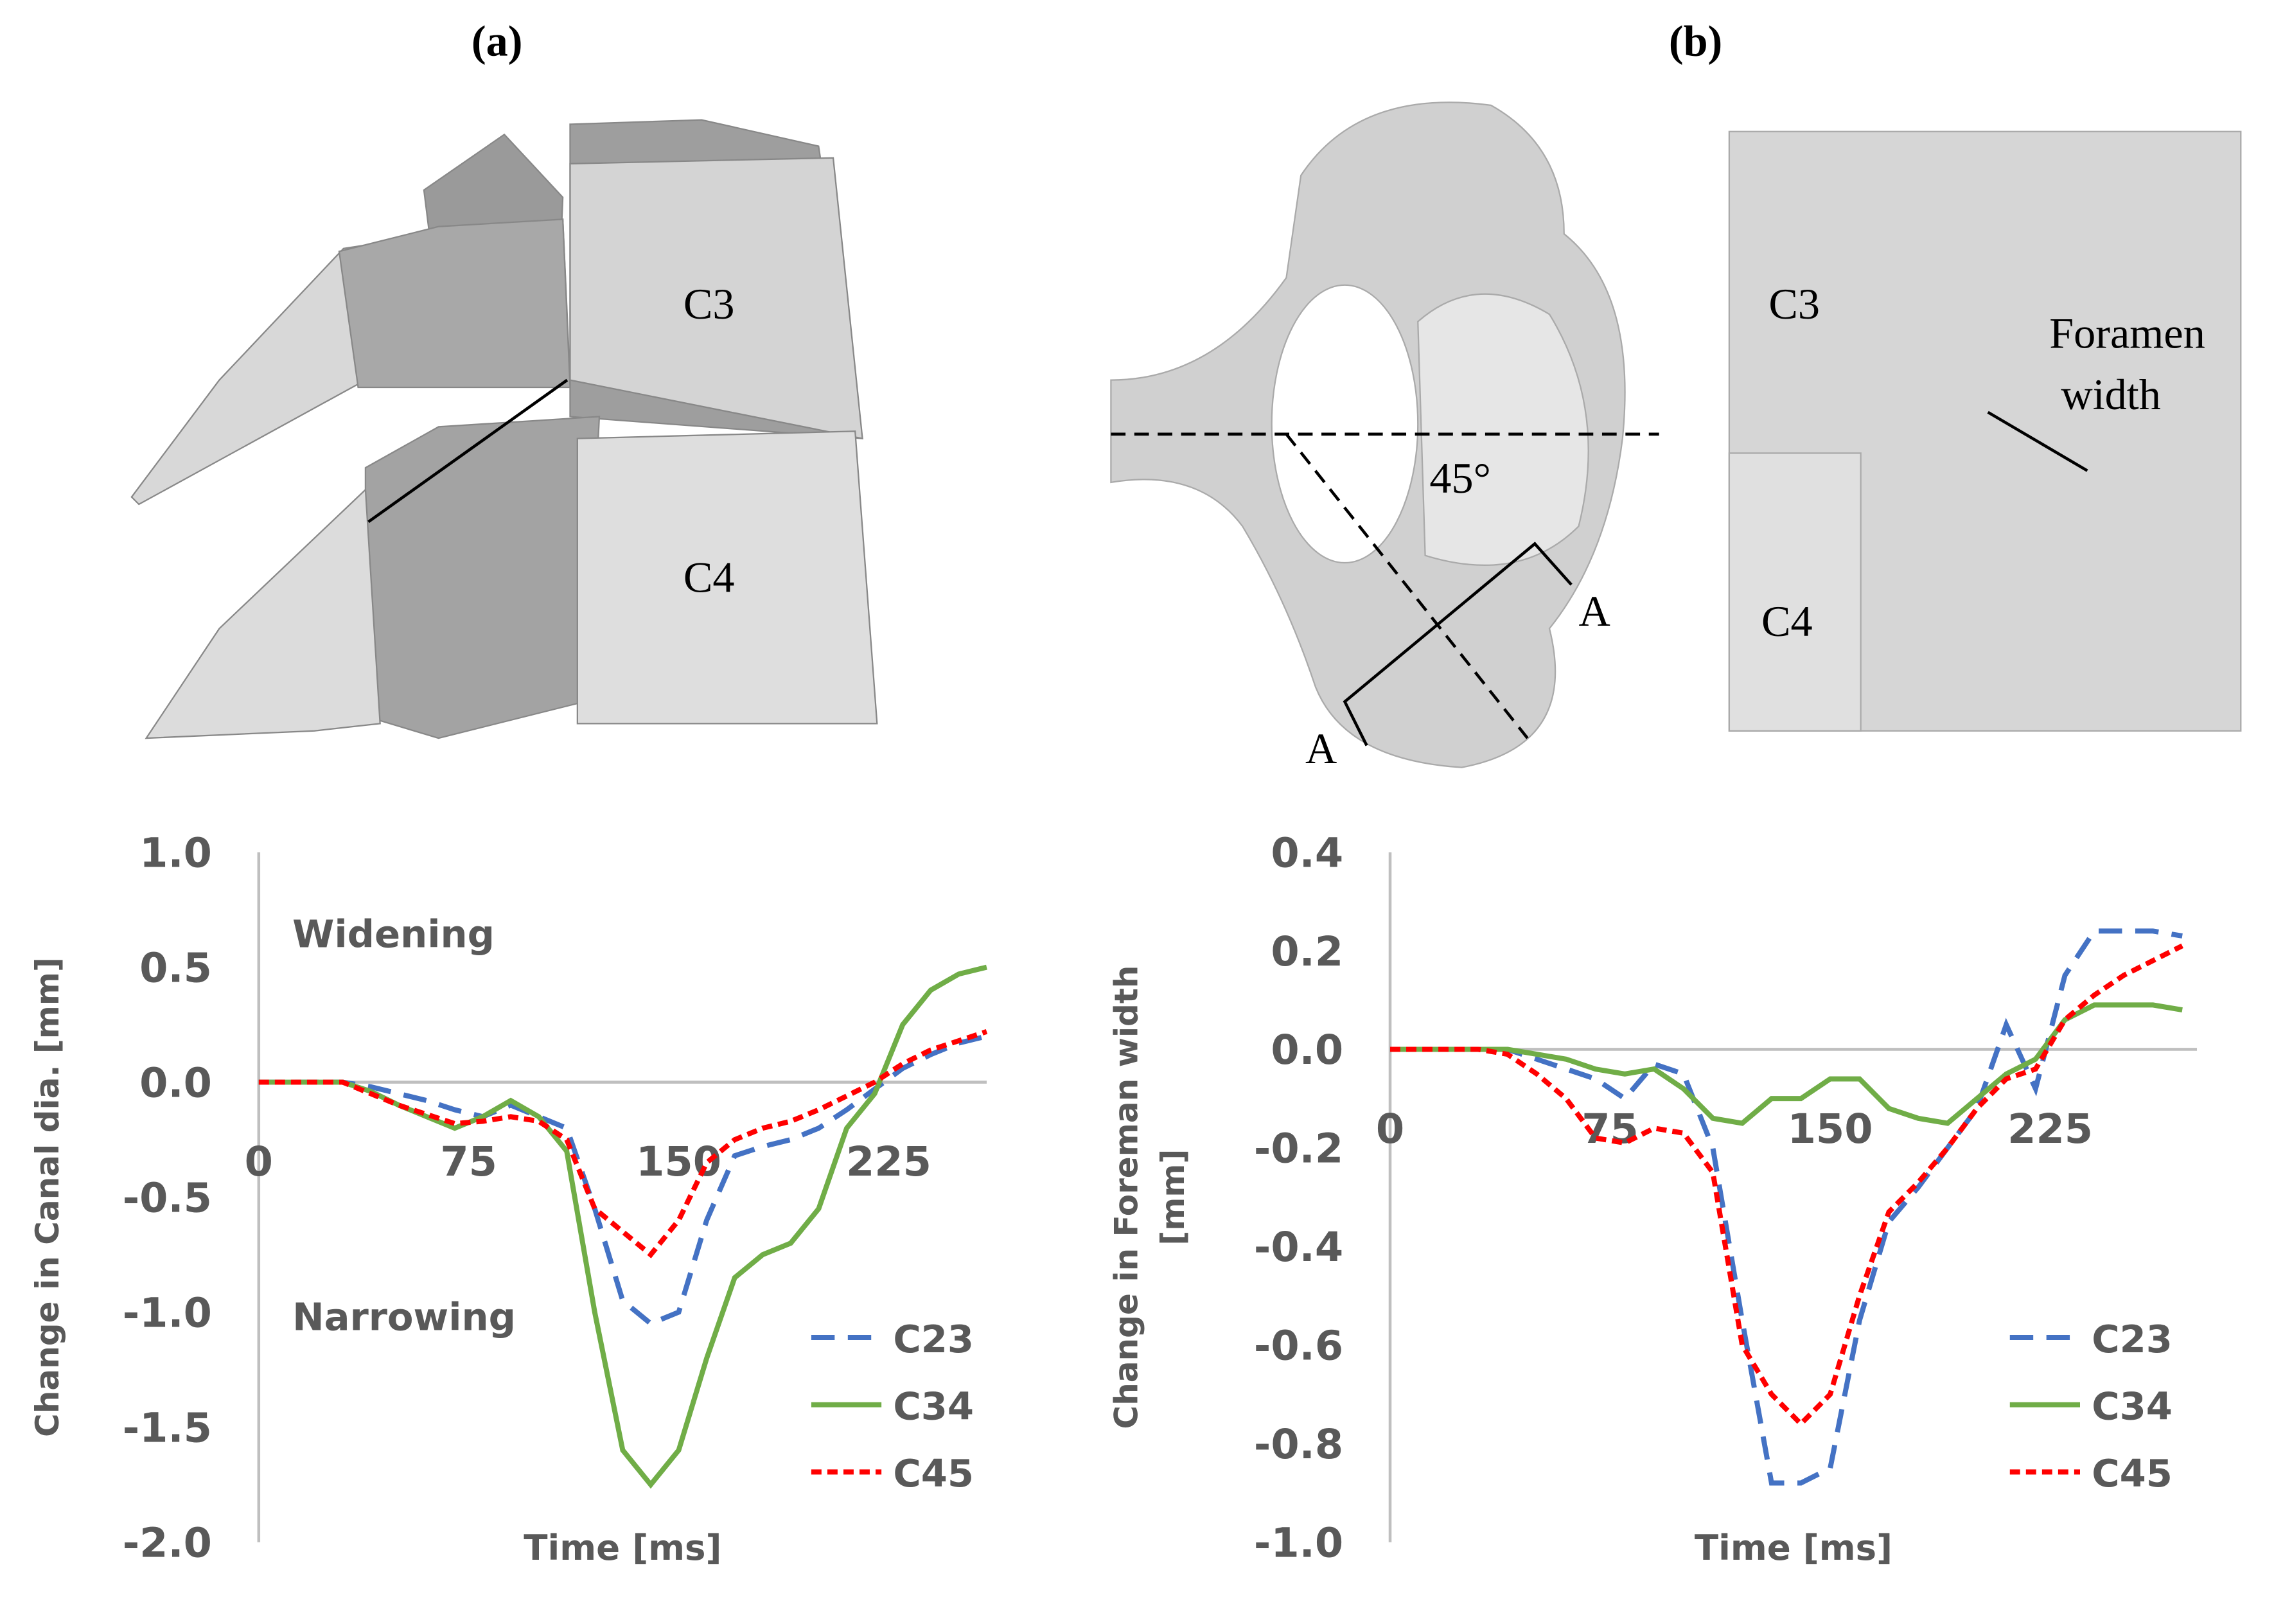  What do you see at coordinates (1298, 1149) in the screenshot?
I see `y-tick-label: -0.2` at bounding box center [1298, 1149].